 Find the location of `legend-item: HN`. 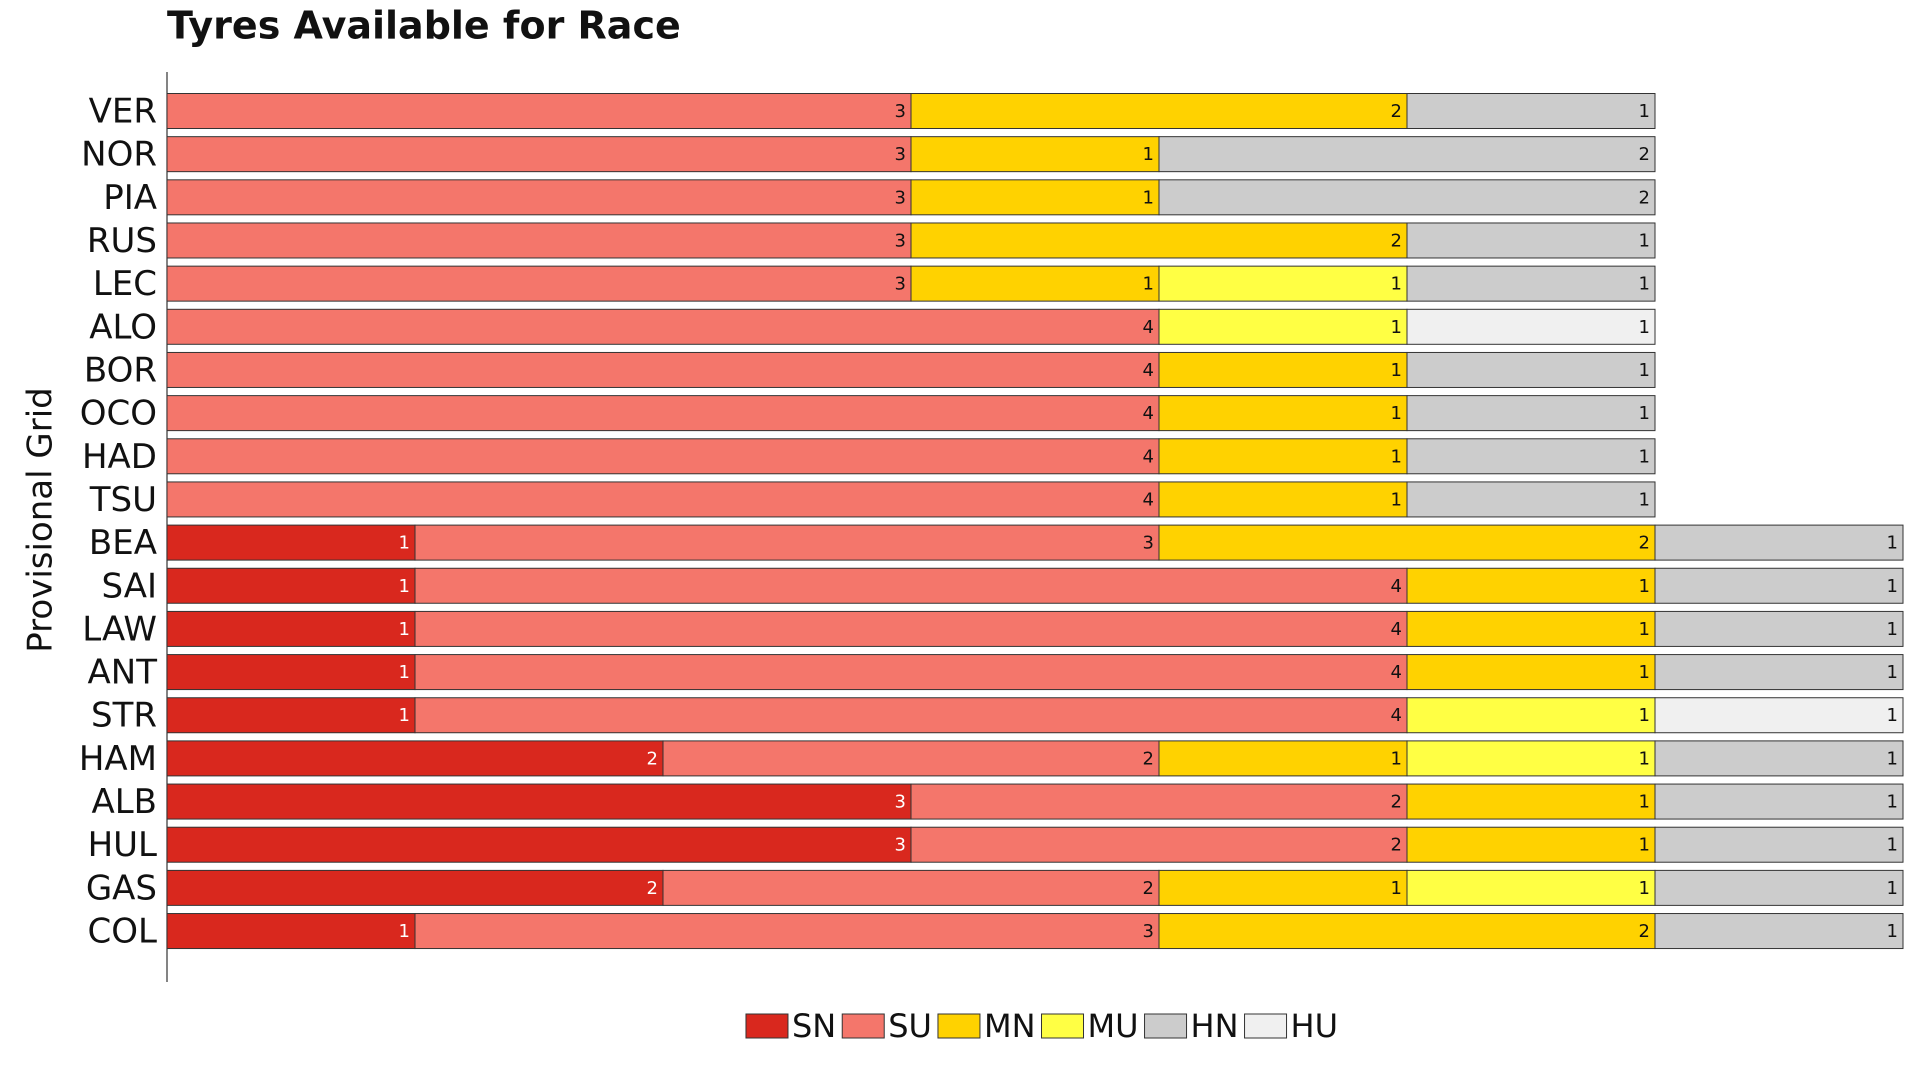

legend-item: HN is located at coordinates (1191, 1026).